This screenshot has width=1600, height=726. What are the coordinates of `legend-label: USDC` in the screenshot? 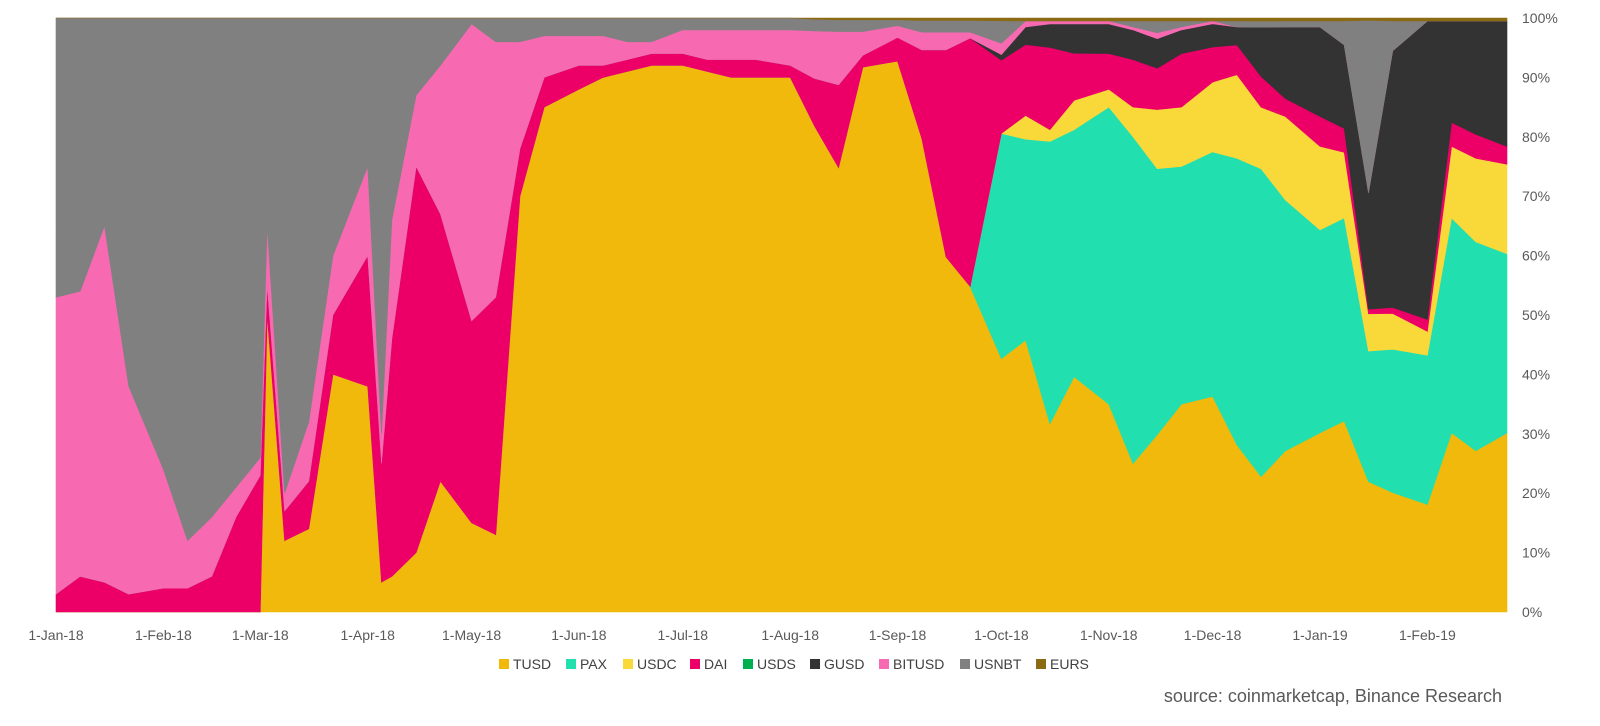 It's located at (657, 664).